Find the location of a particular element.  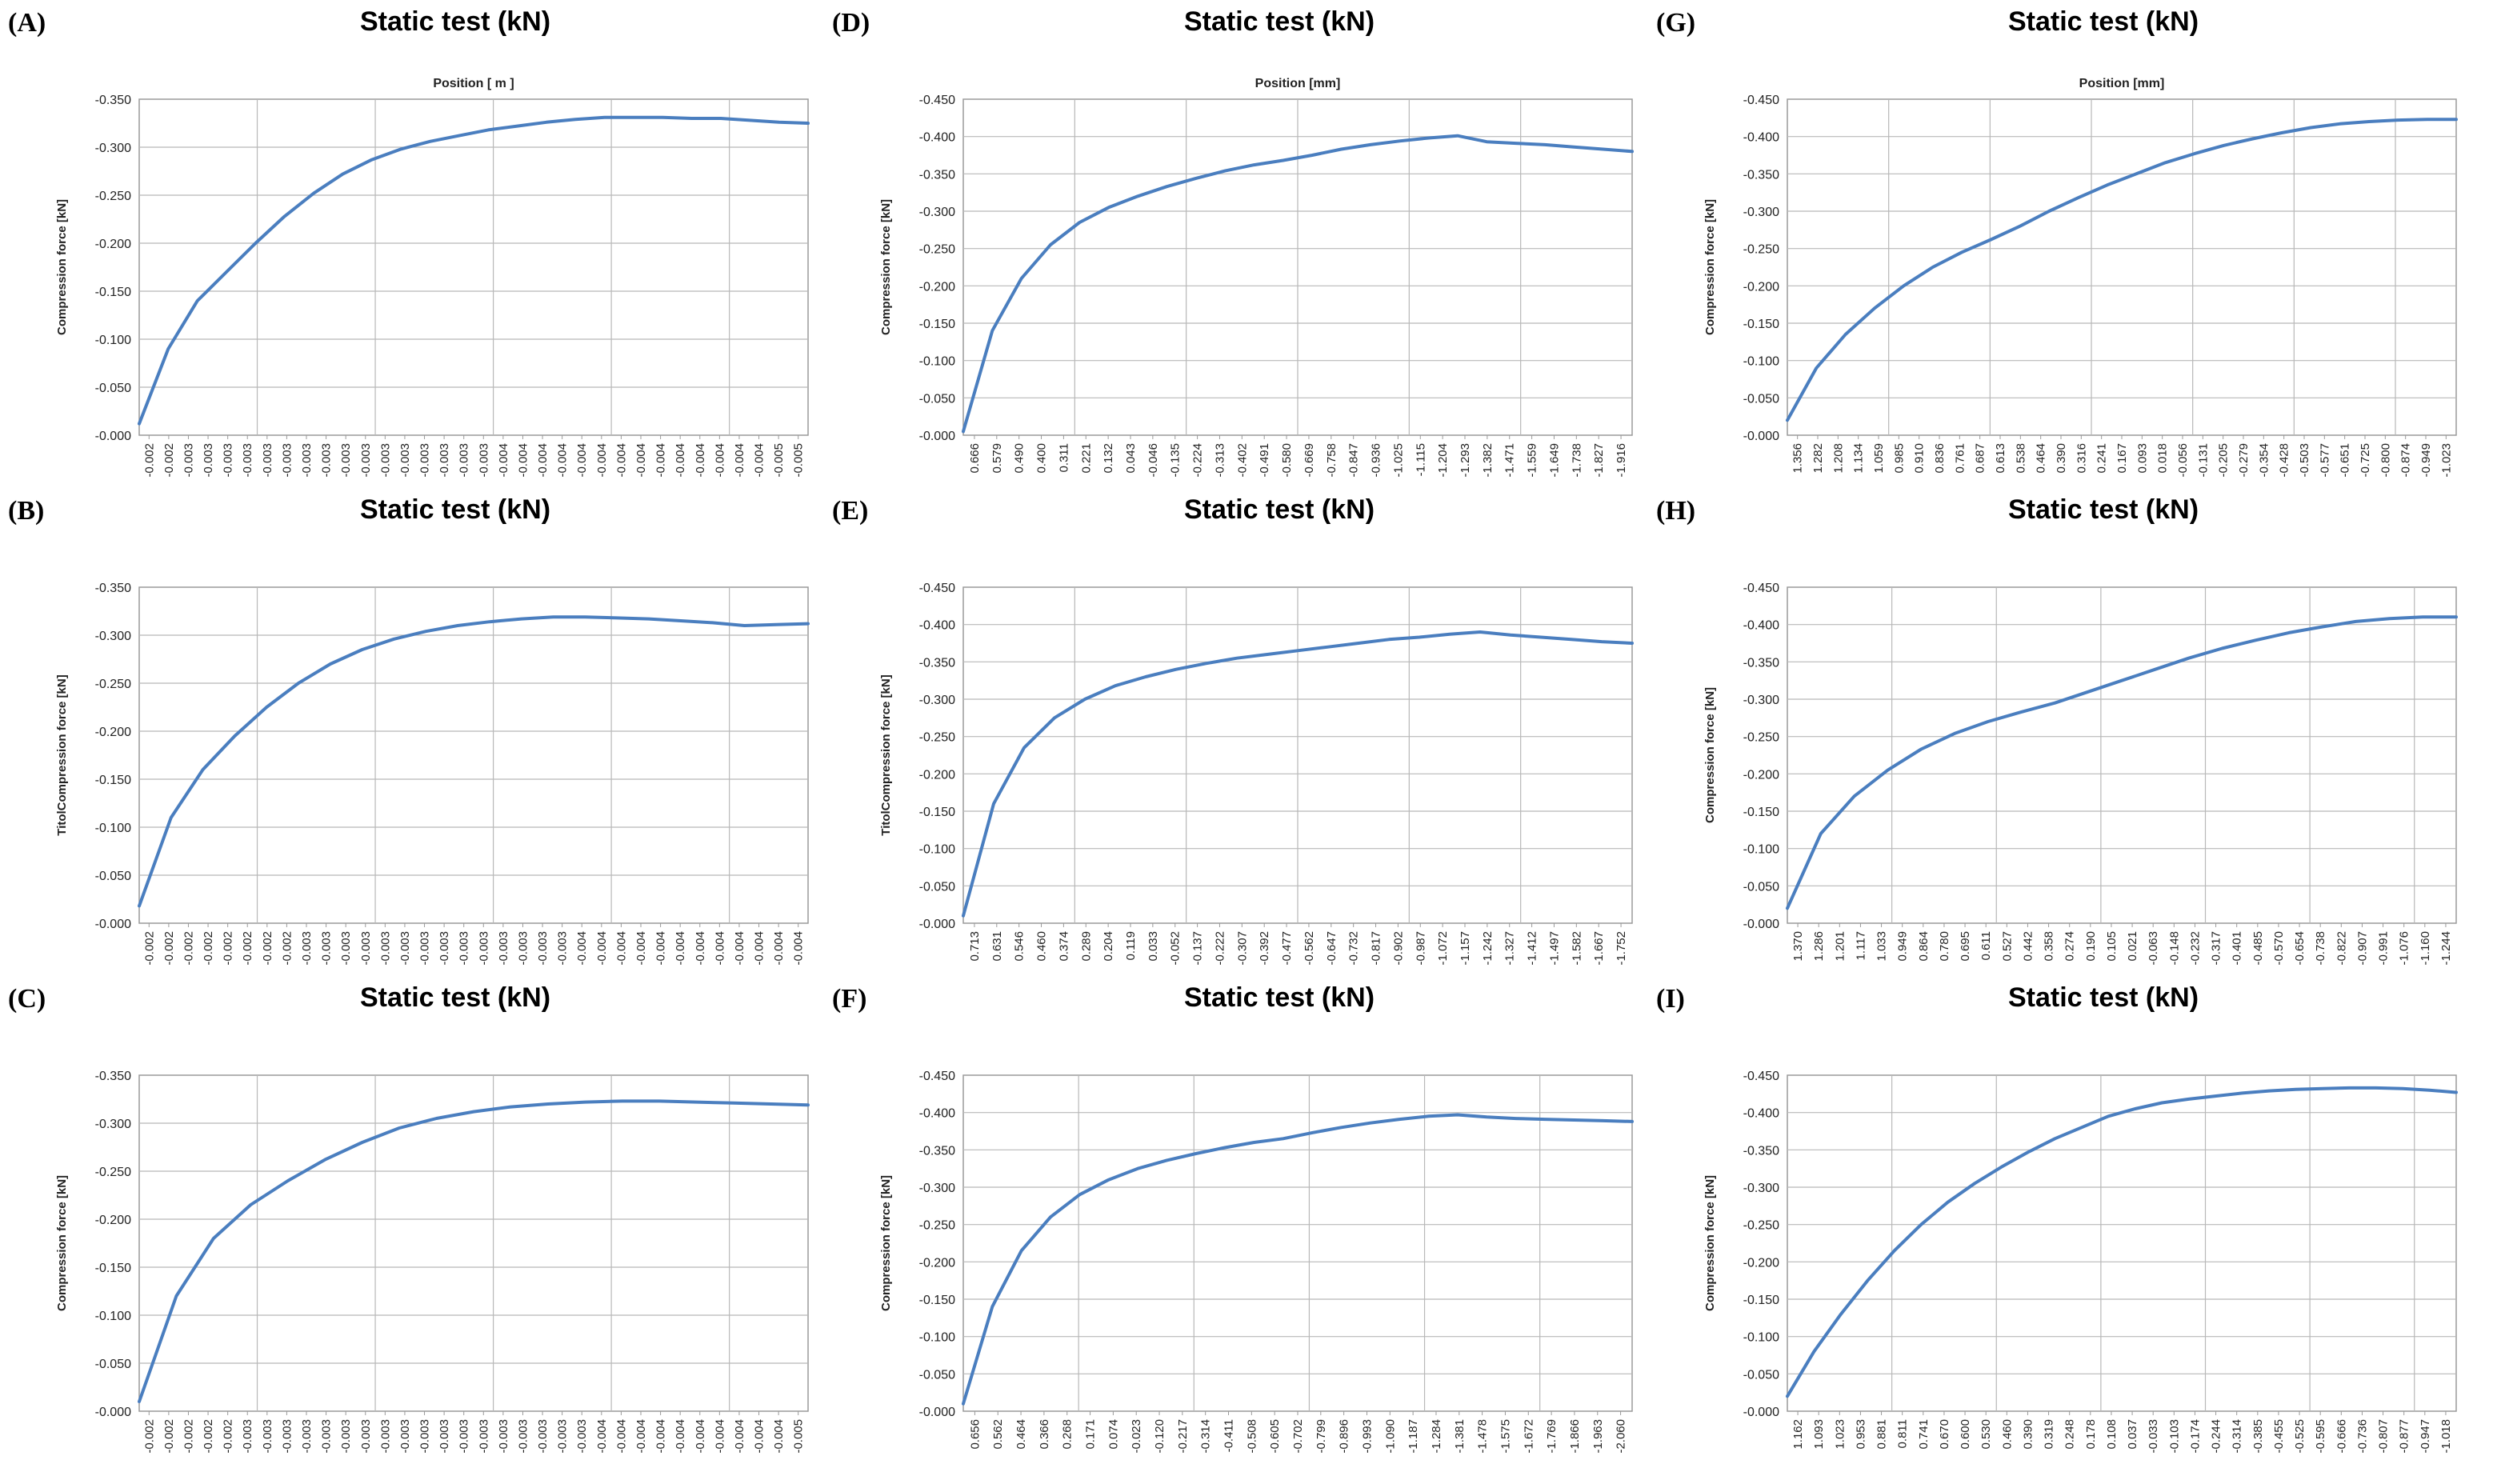

plot-area is located at coordinates (473, 1243).